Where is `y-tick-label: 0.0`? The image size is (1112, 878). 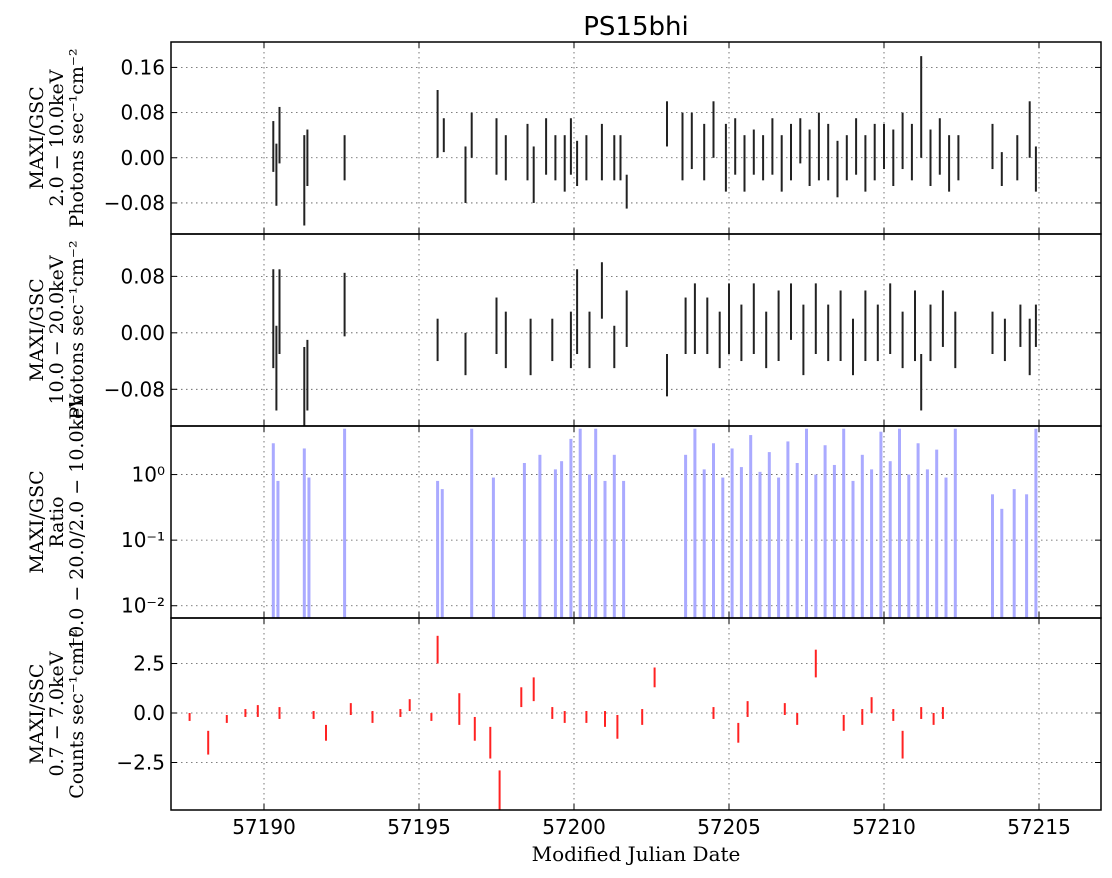
y-tick-label: 0.0 is located at coordinates (149, 713).